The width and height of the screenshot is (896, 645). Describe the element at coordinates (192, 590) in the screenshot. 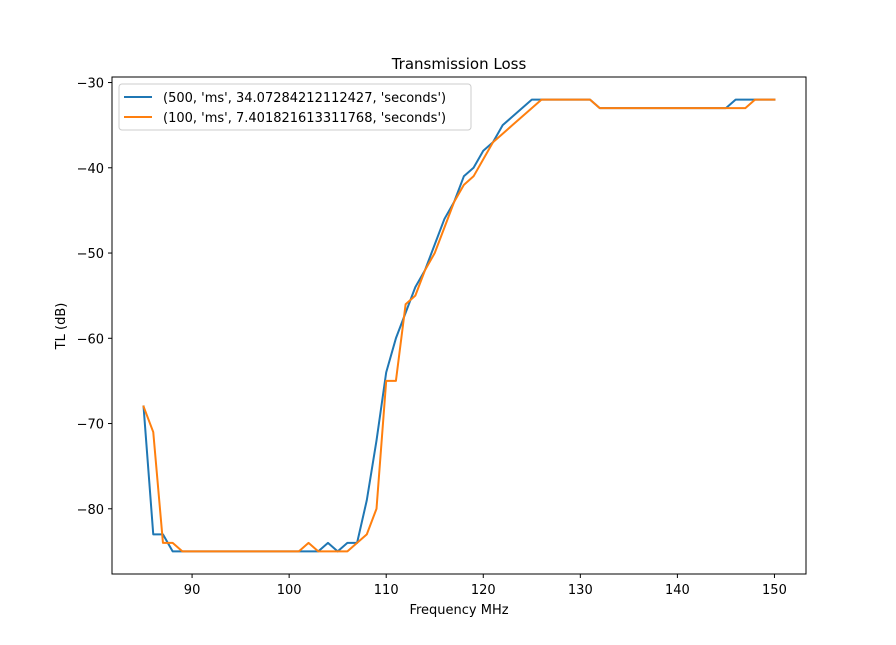

I see `x-tick-label: 90` at that location.